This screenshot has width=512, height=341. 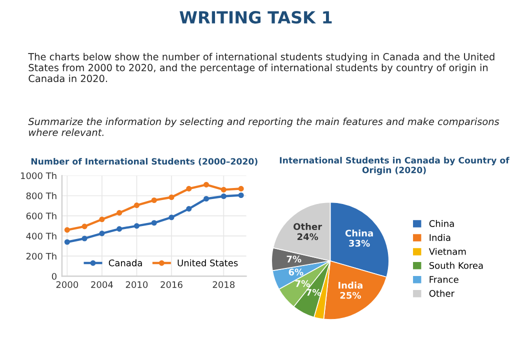 I want to click on data-label: India 25%, so click(x=350, y=290).